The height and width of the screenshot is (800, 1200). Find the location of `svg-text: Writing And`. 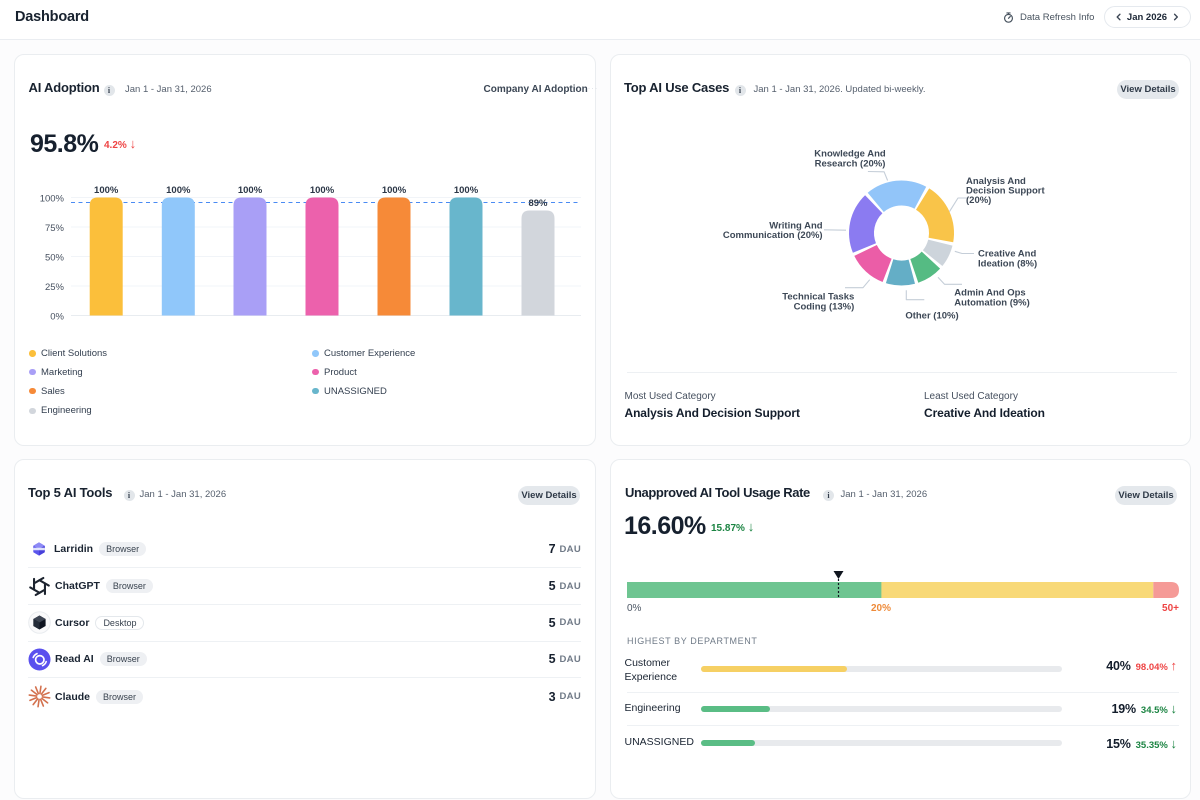

svg-text: Writing And is located at coordinates (795, 226).